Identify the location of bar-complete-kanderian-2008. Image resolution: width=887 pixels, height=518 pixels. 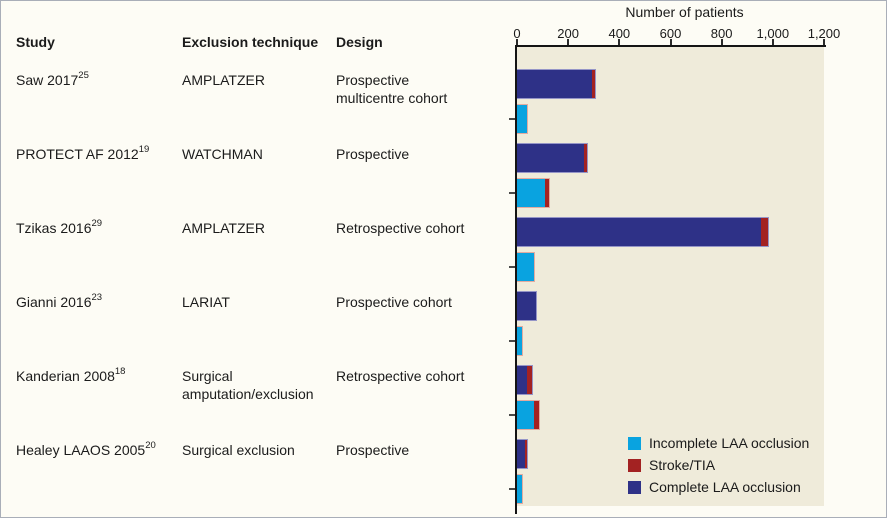
(525, 380).